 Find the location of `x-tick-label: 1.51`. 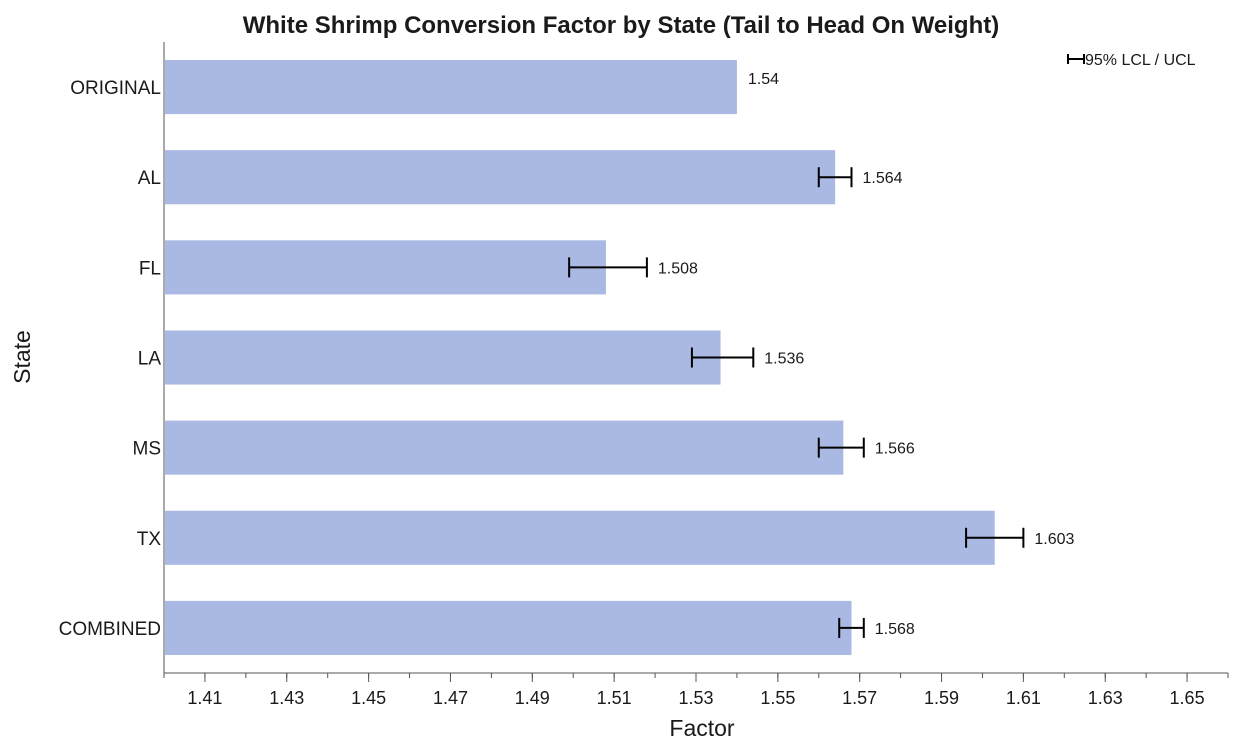

x-tick-label: 1.51 is located at coordinates (614, 698).